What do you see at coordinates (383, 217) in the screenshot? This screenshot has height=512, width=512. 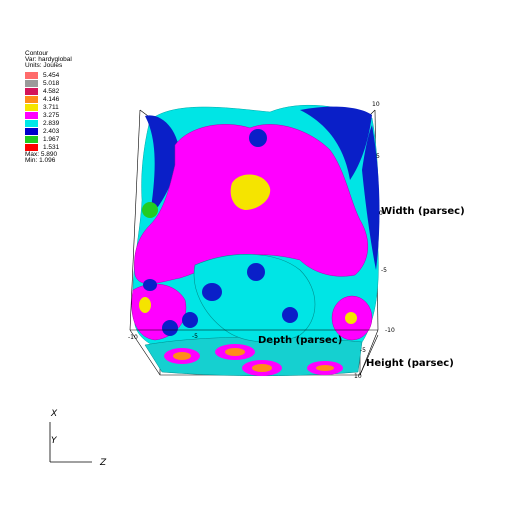 I see `width-axis-ticks: 10 5 0 -5 -10` at bounding box center [383, 217].